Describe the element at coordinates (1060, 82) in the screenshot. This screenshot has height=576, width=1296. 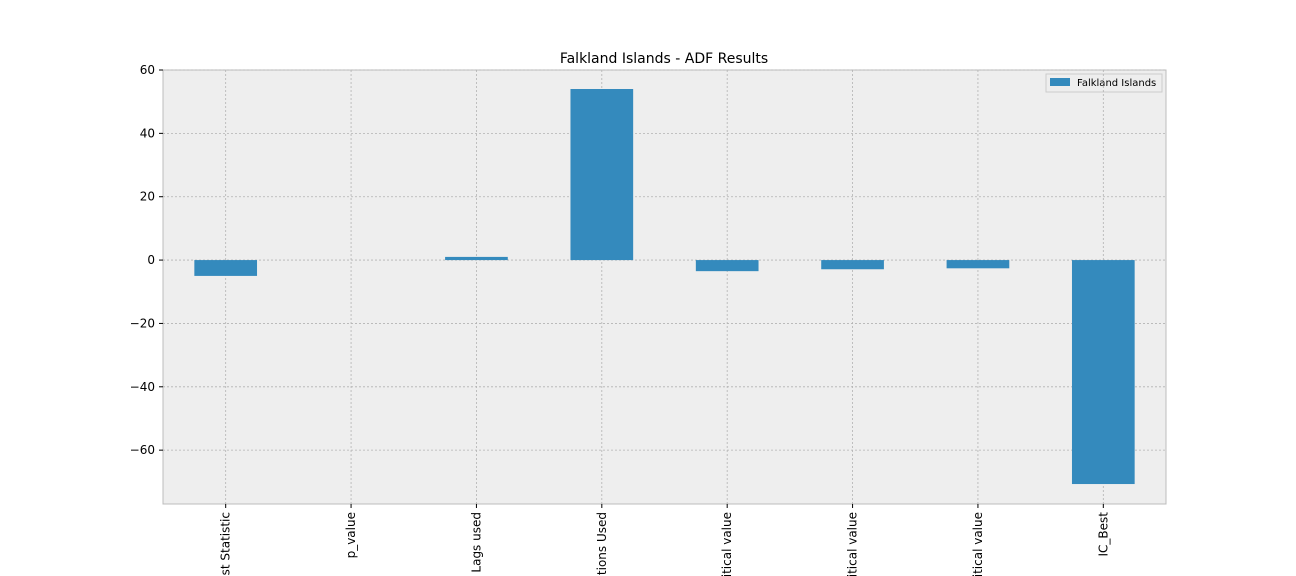
I see `legend-swatch` at that location.